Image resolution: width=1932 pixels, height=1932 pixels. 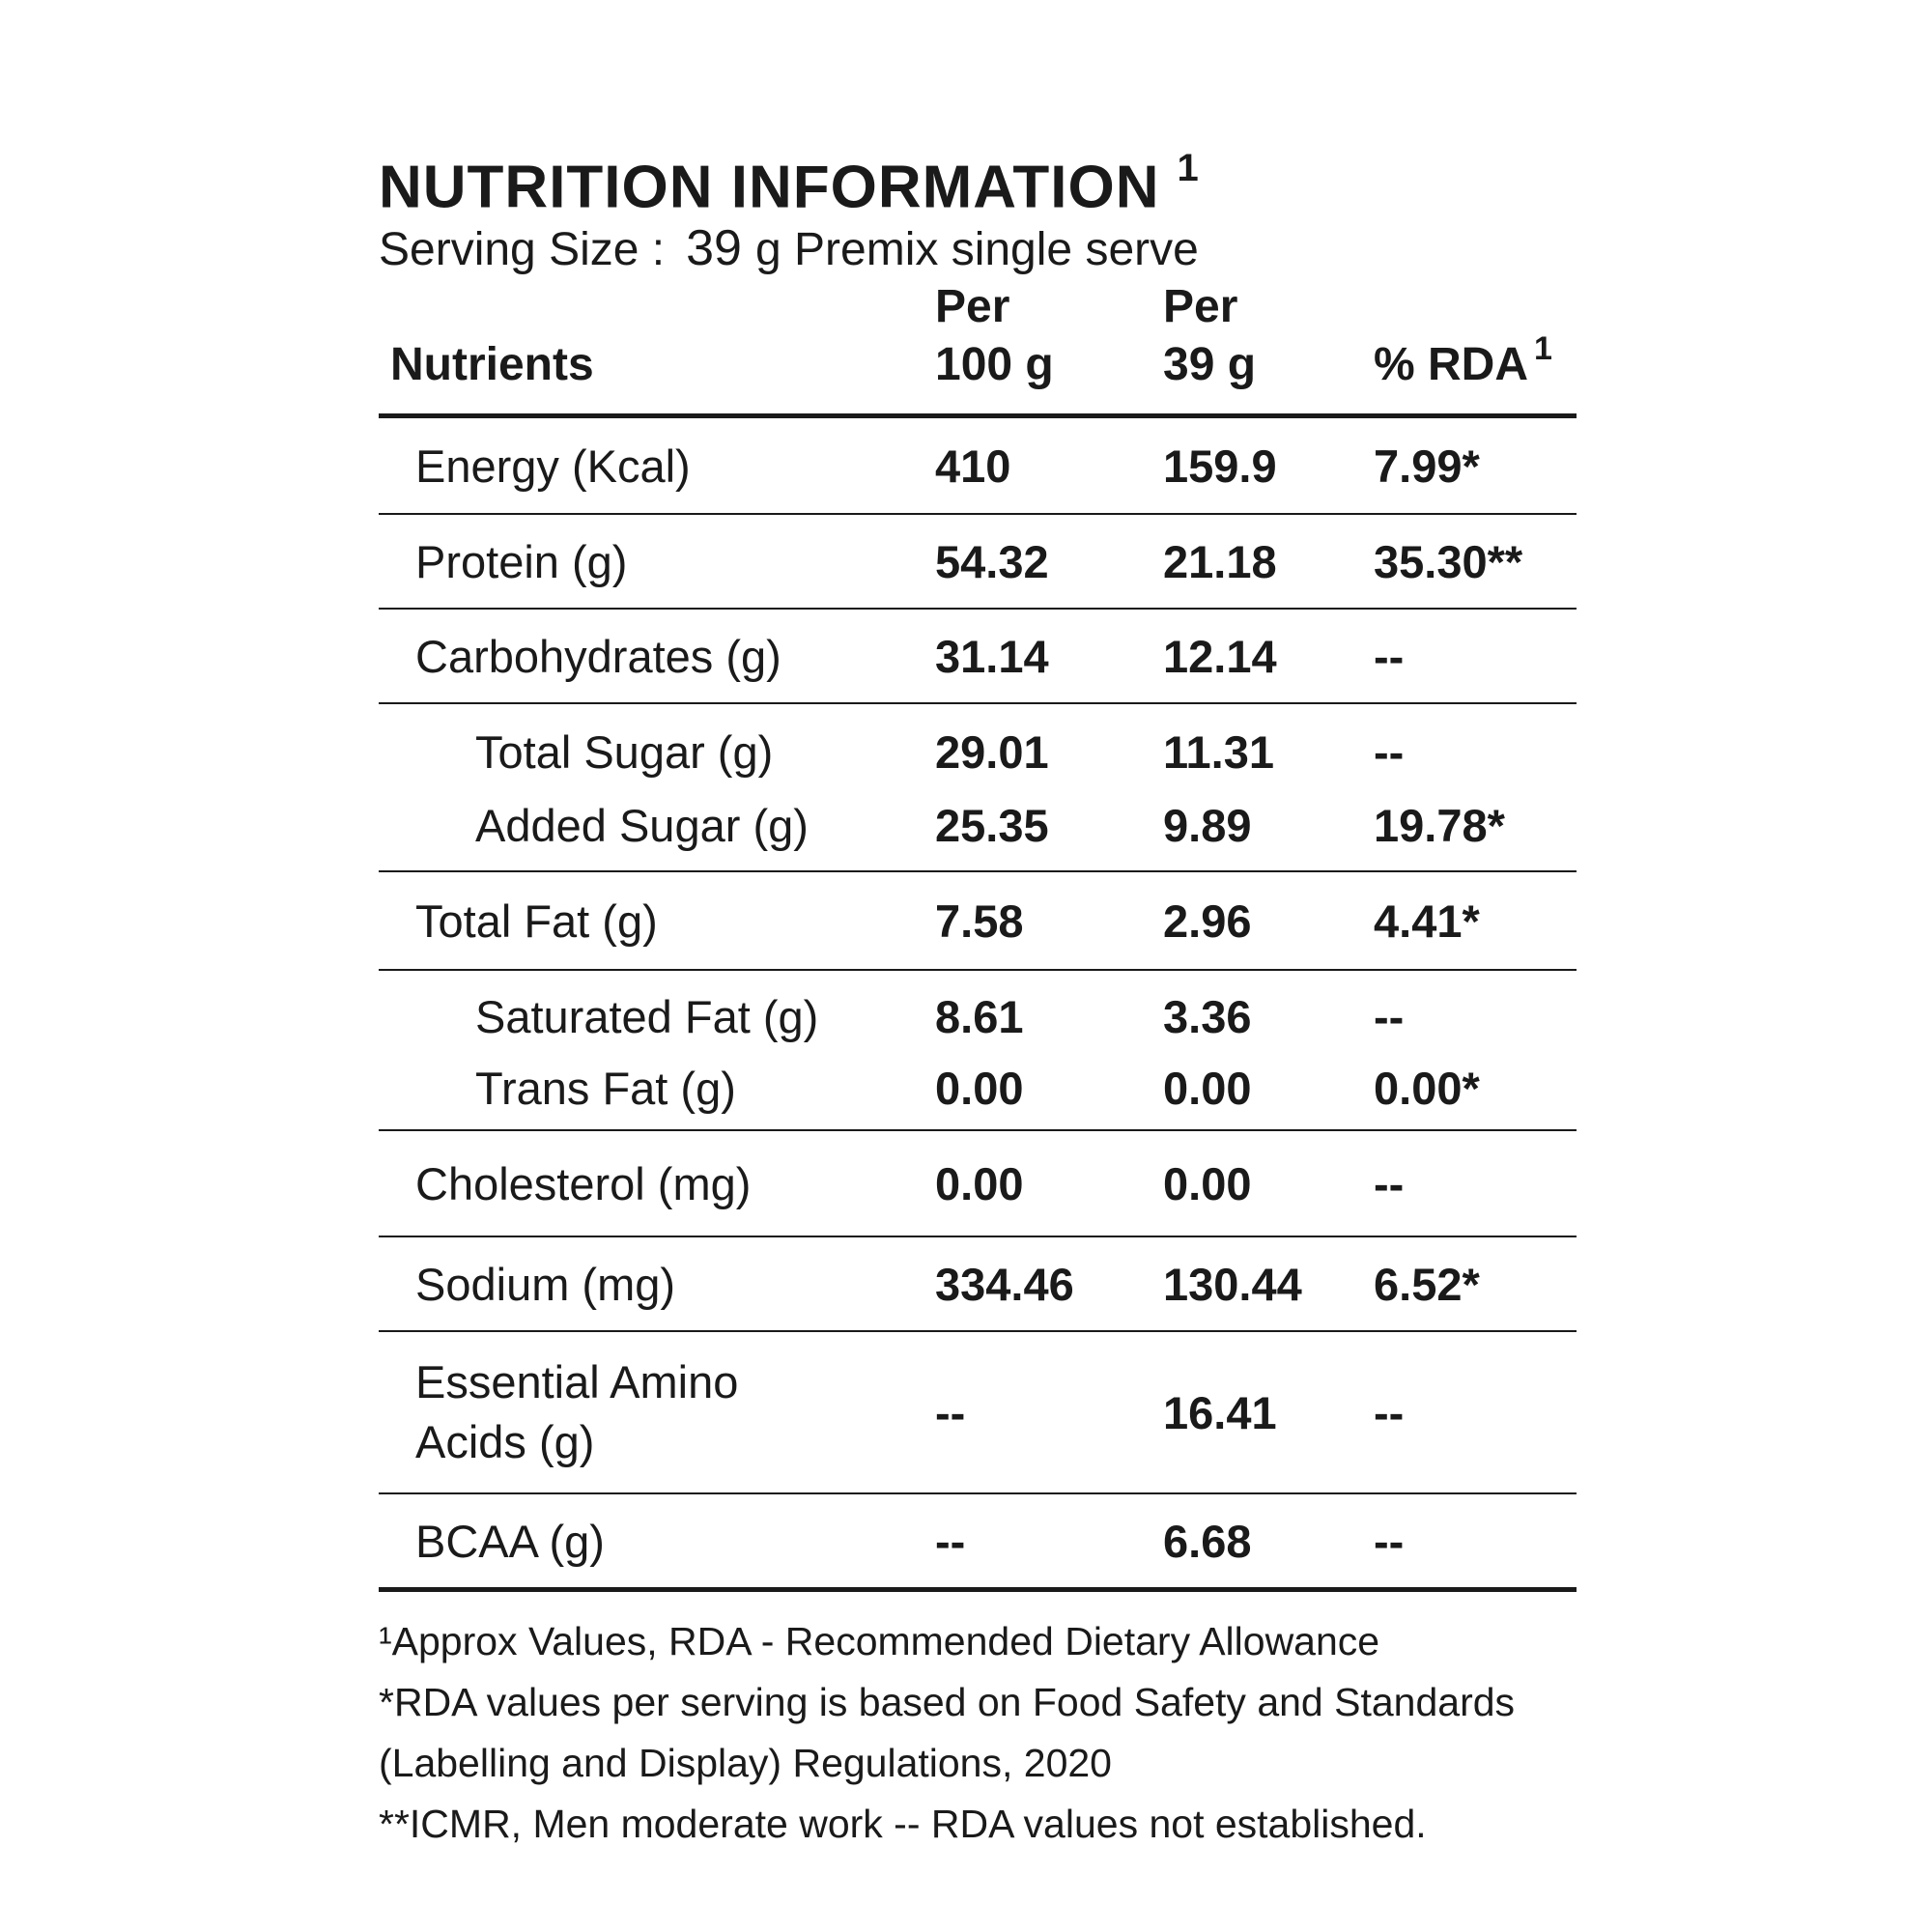 What do you see at coordinates (583, 1183) in the screenshot?
I see `nutrient-name: Cholesterol (mg)` at bounding box center [583, 1183].